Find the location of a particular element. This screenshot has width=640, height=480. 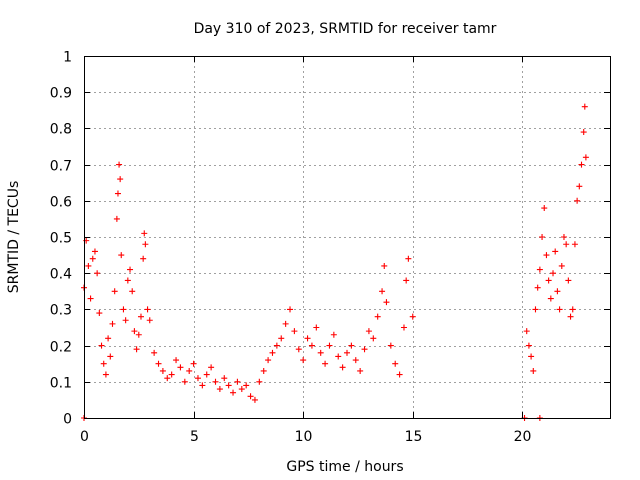

y-tick-label: 0 is located at coordinates (67, 420).